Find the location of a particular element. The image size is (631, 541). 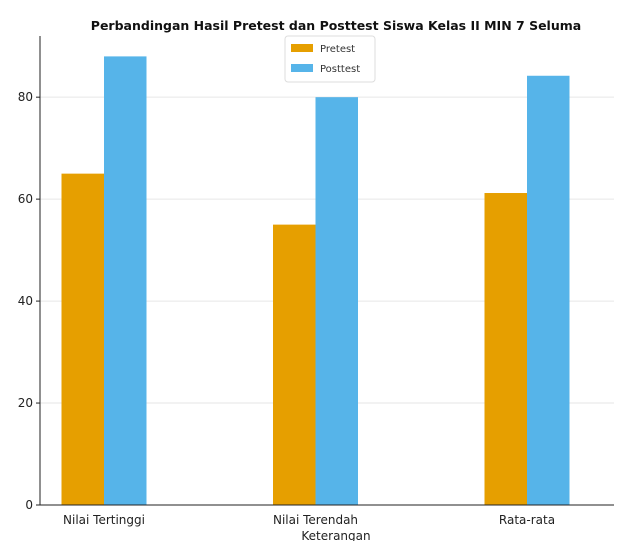

y-tick-labels: 0 20 40 60 80 is located at coordinates (29, 301).